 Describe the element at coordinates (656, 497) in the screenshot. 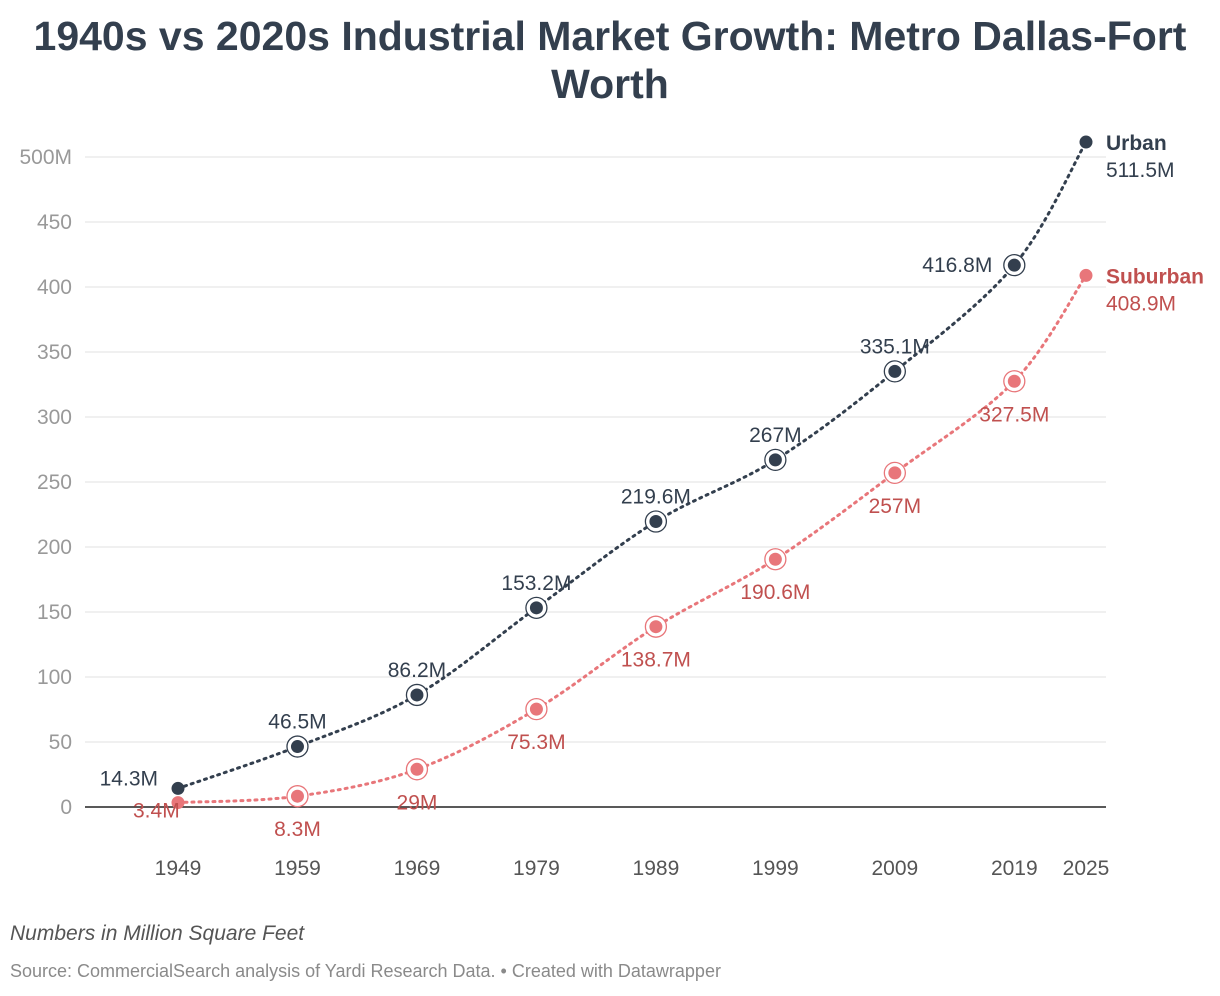

I see `urban-data-label: 219.6M` at that location.